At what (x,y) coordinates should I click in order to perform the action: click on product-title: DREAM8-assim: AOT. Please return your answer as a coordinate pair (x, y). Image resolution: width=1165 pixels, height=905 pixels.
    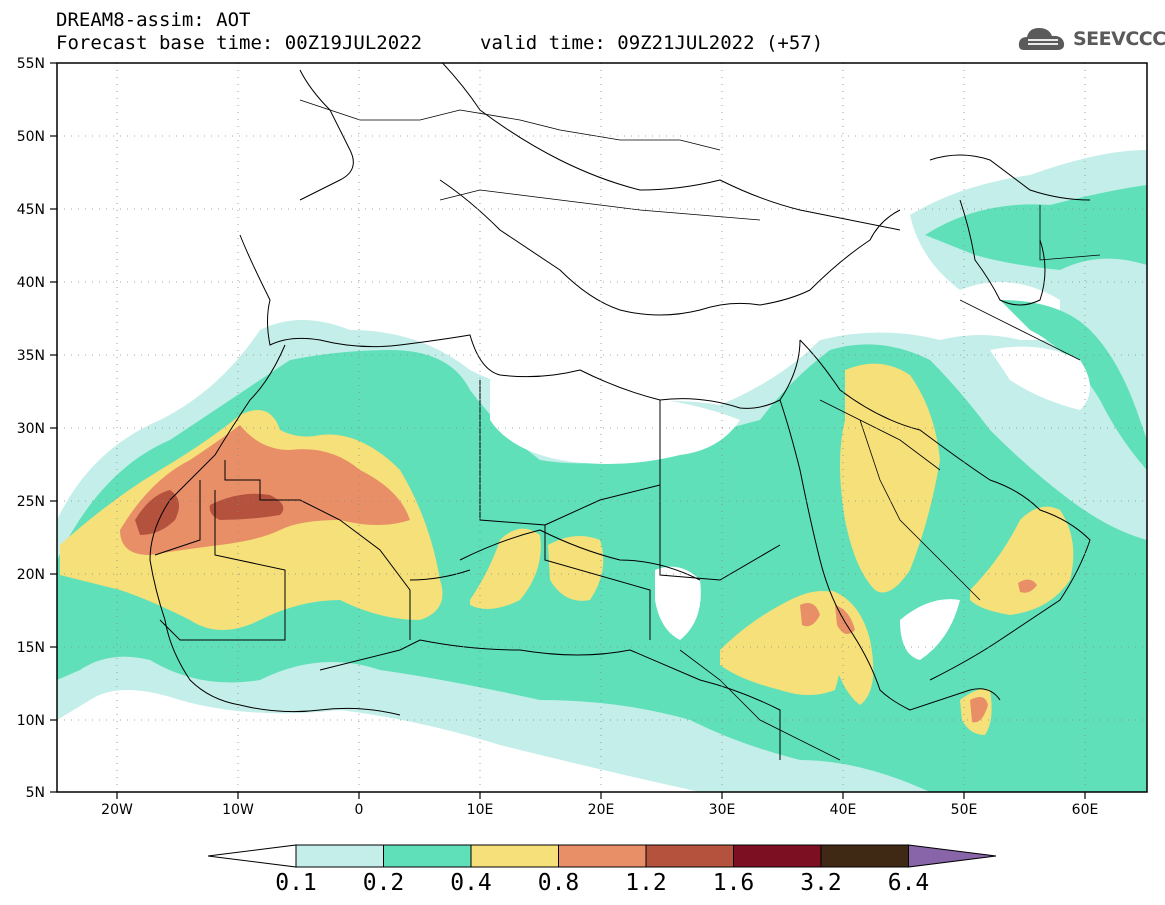
    Looking at the image, I should click on (153, 20).